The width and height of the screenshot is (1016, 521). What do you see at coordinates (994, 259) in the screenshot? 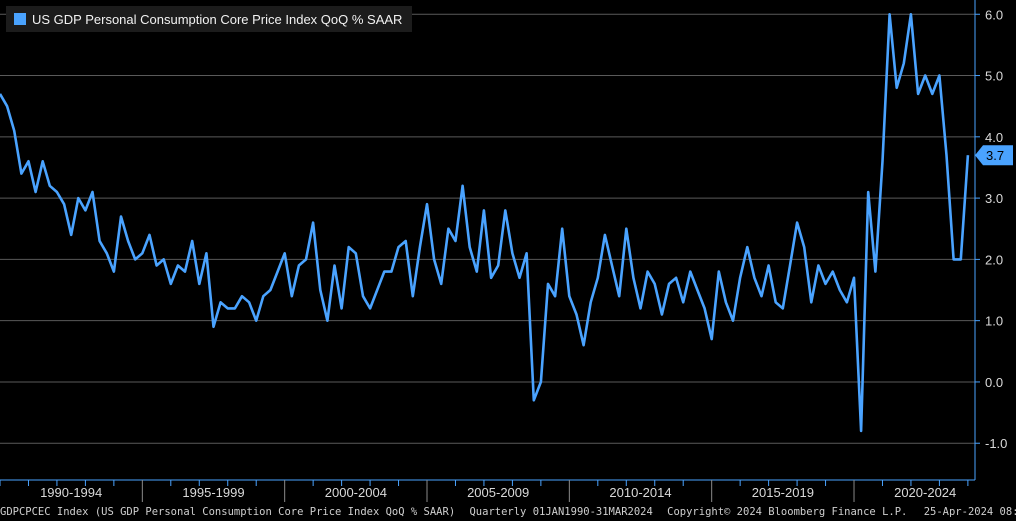
I see `y-tick-label: 2.0` at bounding box center [994, 259].